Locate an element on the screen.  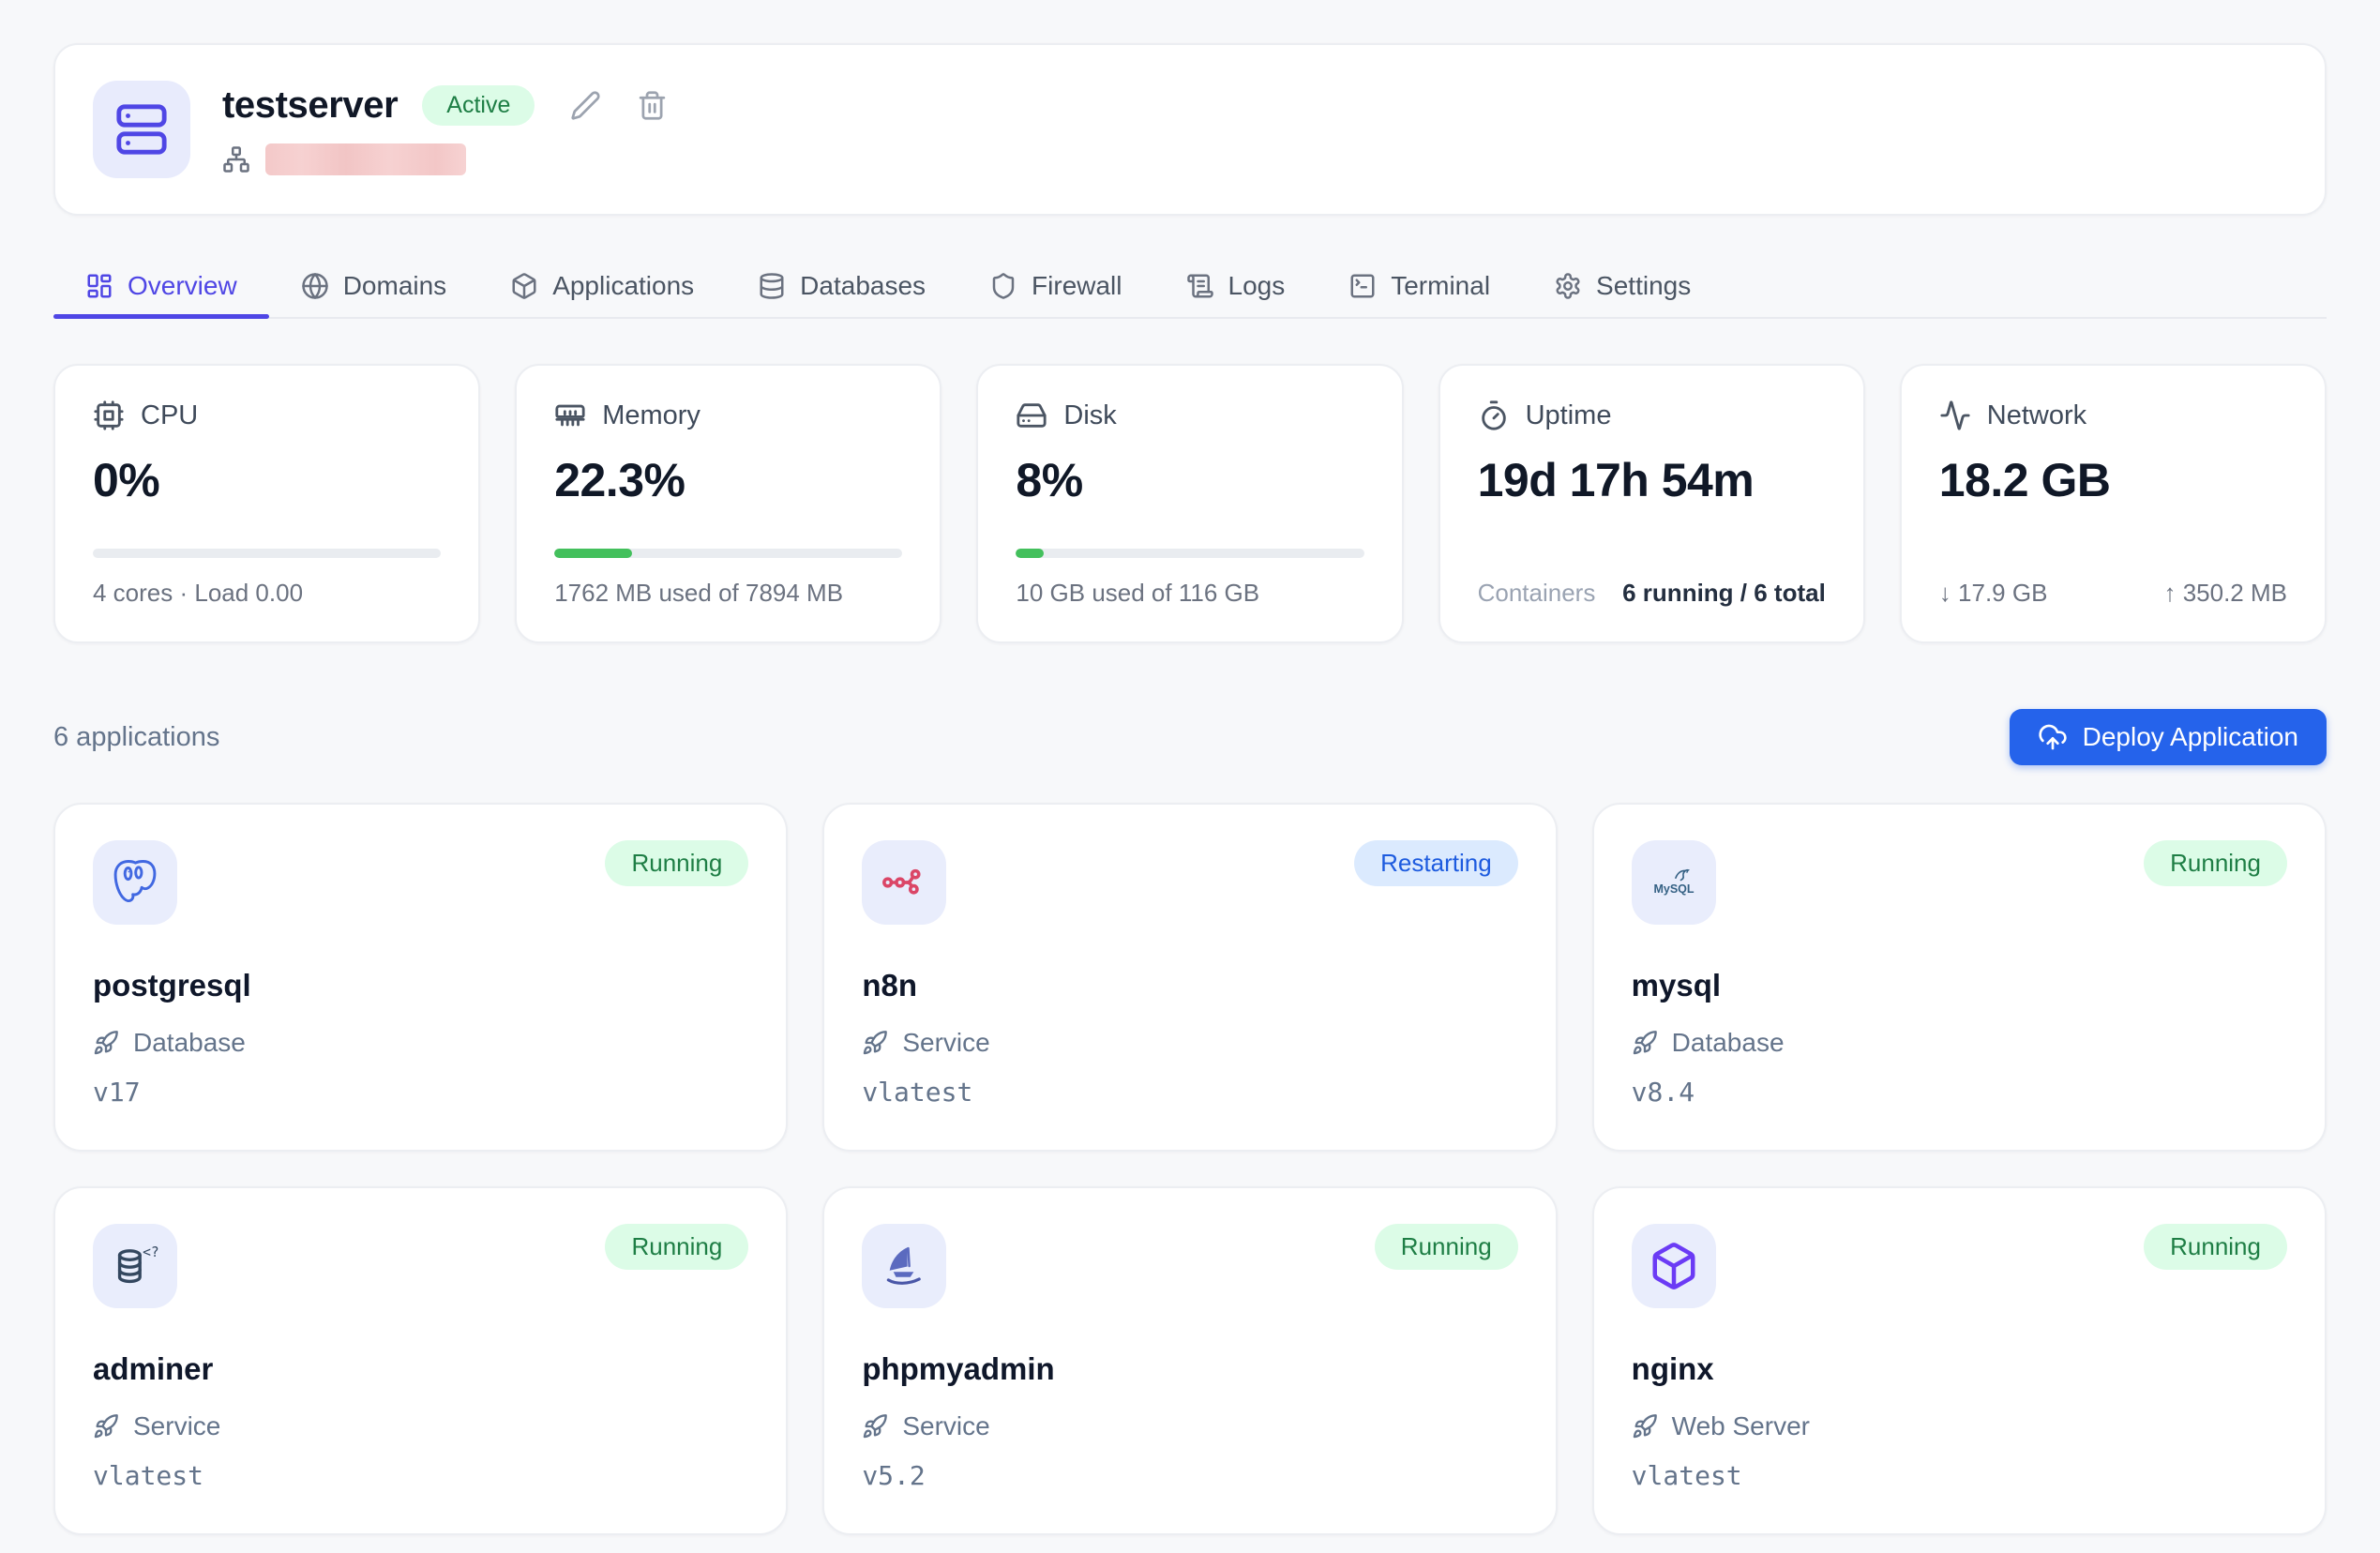
tab-label: Applications is located at coordinates (623, 285).